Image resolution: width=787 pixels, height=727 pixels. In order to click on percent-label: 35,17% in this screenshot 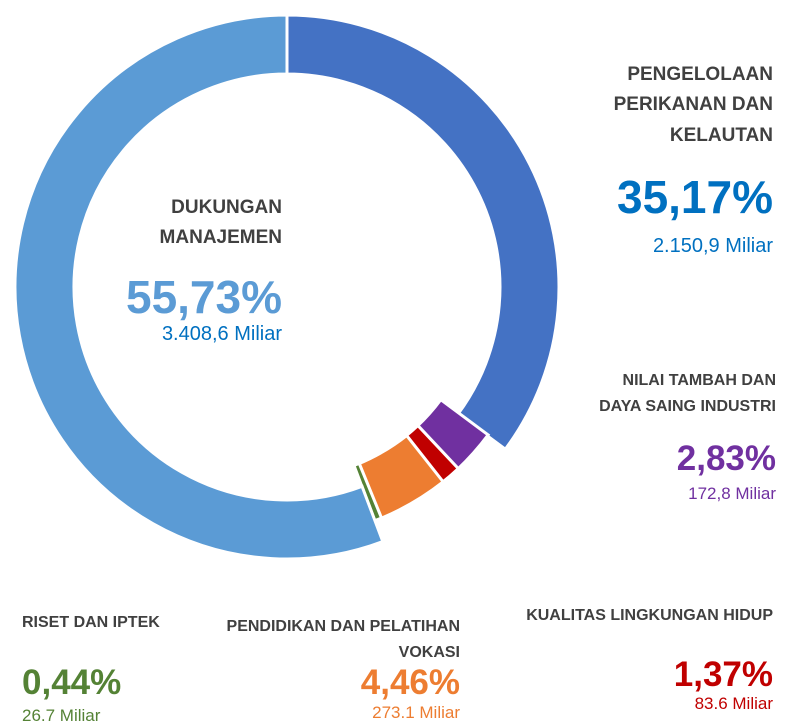, I will do `click(694, 197)`.